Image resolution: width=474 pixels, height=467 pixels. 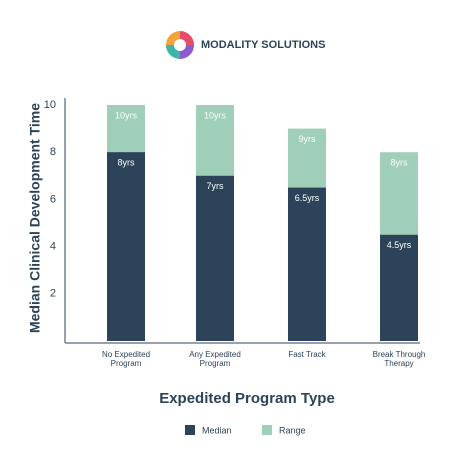 What do you see at coordinates (263, 45) in the screenshot?
I see `brand: MODALITY SOLUTIONS` at bounding box center [263, 45].